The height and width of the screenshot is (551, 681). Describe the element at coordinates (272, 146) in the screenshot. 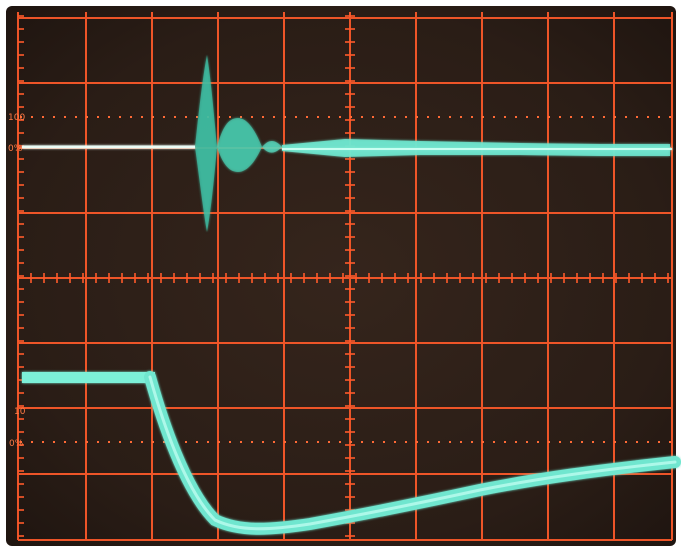

I see `trace-1-decay-lobe` at that location.